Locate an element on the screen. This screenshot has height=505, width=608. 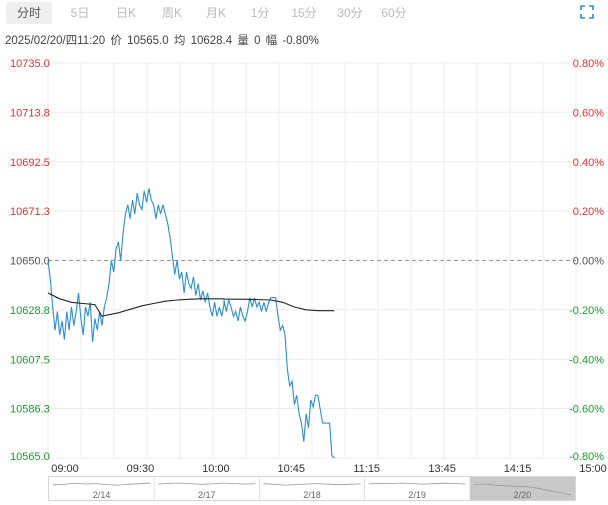
pct-tick-label: -0.40% is located at coordinates (586, 360).